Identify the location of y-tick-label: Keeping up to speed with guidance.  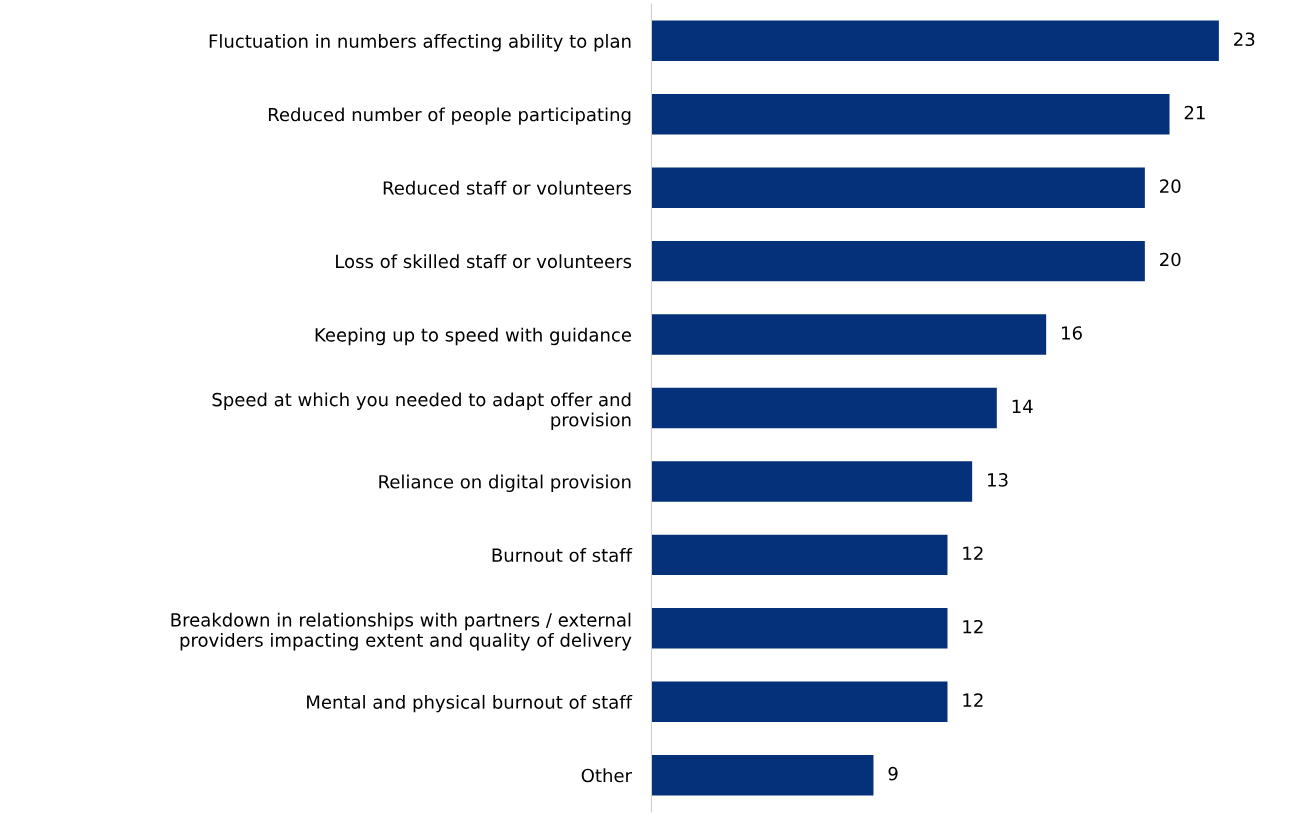
(473, 336).